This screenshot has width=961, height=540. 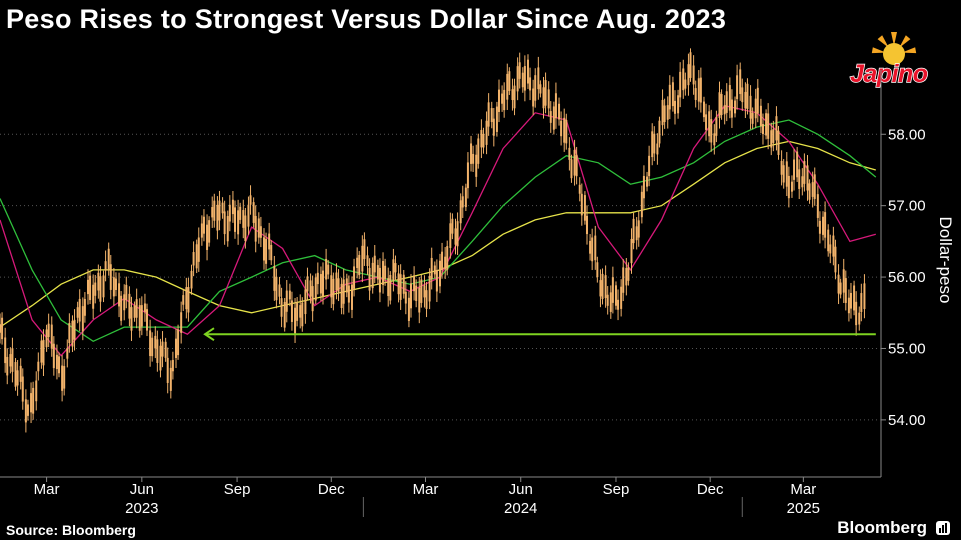 What do you see at coordinates (943, 528) in the screenshot?
I see `bloomberg-chart-icon` at bounding box center [943, 528].